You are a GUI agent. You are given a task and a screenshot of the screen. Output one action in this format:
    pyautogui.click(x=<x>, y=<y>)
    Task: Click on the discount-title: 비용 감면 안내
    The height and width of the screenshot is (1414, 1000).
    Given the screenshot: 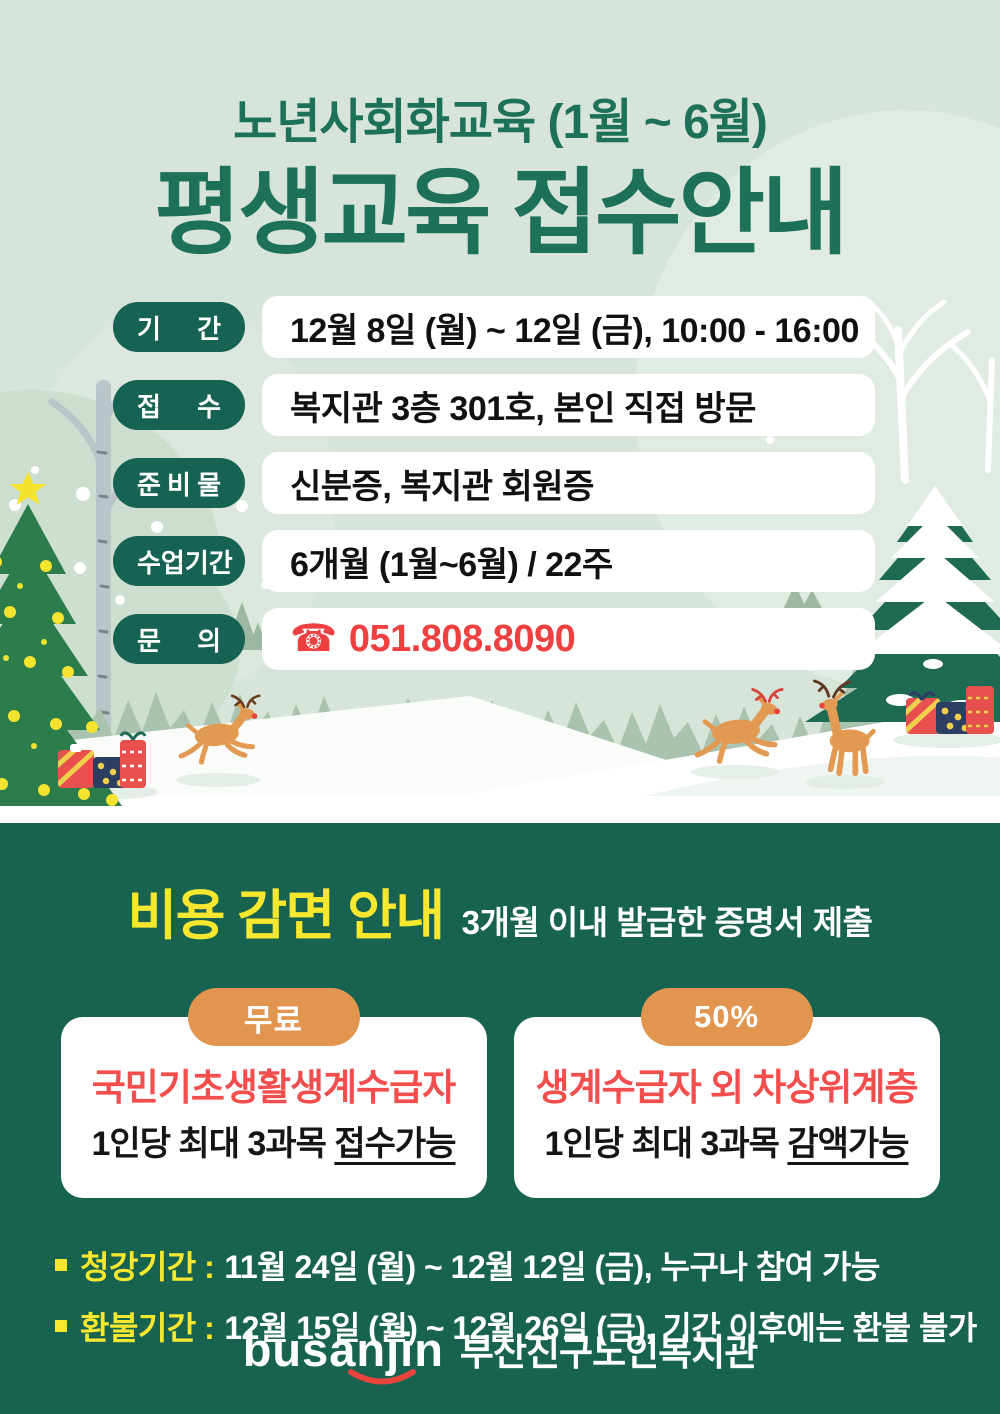 What is the action you would take?
    pyautogui.click(x=286, y=916)
    